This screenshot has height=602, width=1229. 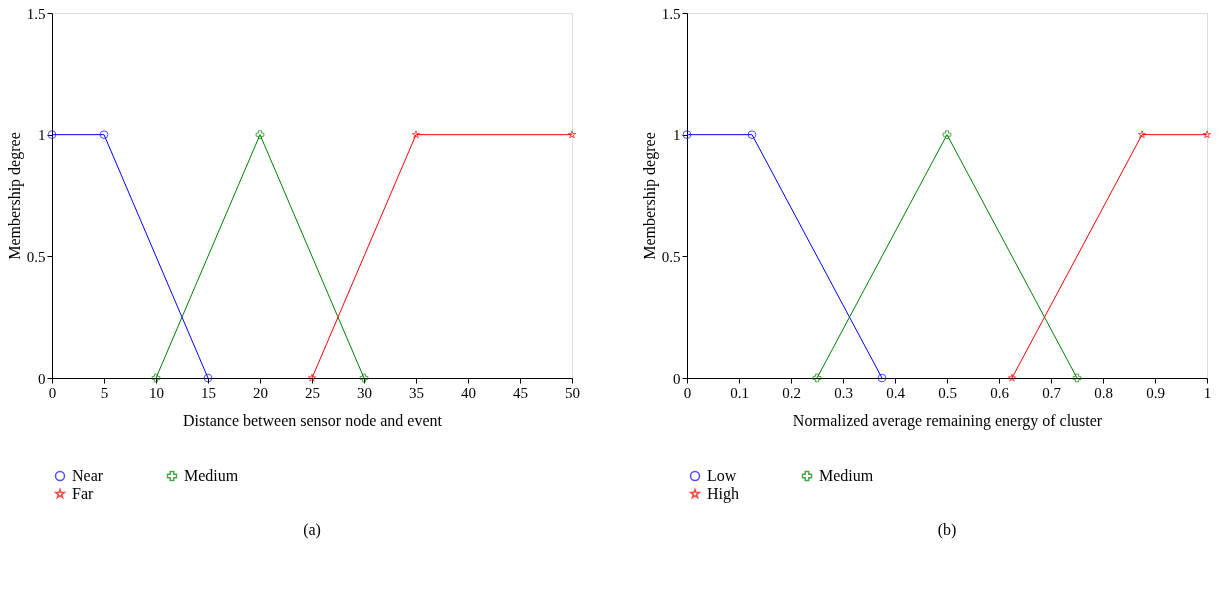 I want to click on x-tick-label: 20, so click(x=260, y=392).